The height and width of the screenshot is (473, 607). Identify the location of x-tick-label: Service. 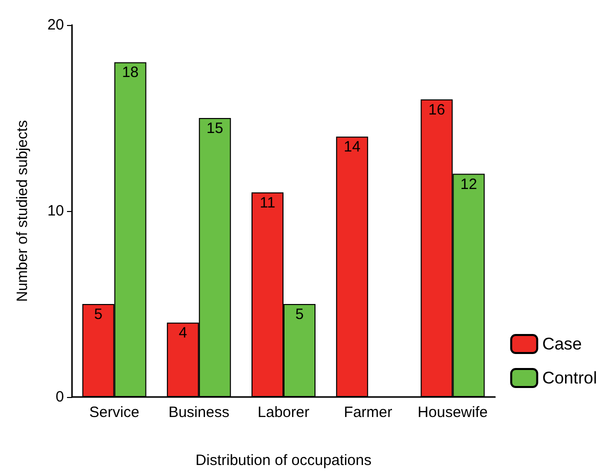
(114, 412).